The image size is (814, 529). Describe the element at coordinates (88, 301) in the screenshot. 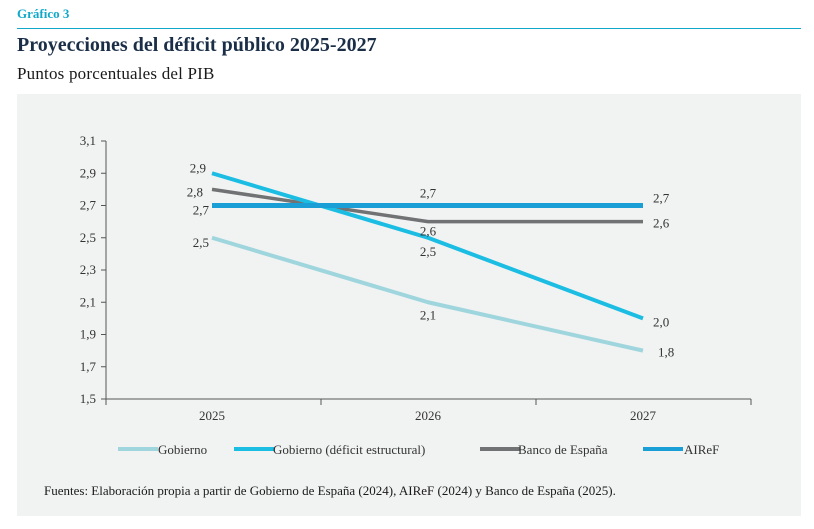

I see `y-tick-label: 2,1` at that location.